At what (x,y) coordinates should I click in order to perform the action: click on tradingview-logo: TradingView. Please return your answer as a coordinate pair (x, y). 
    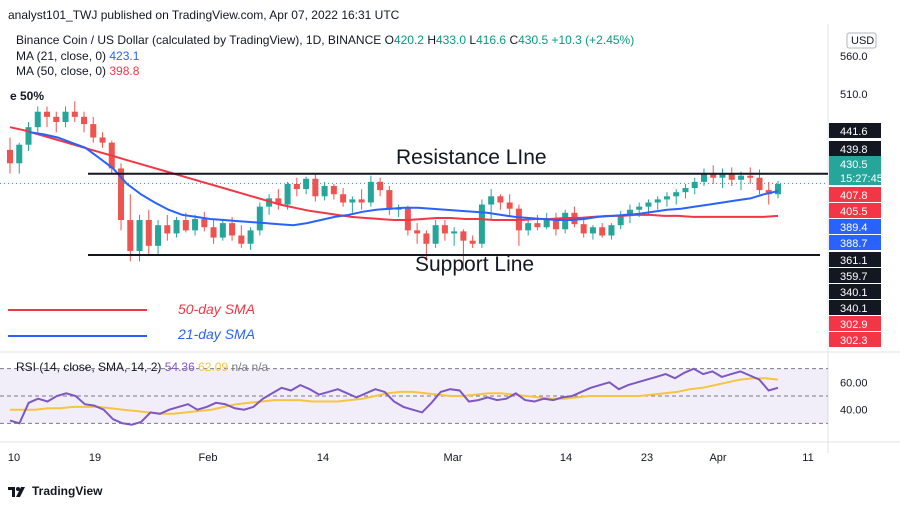
    Looking at the image, I should click on (55, 491).